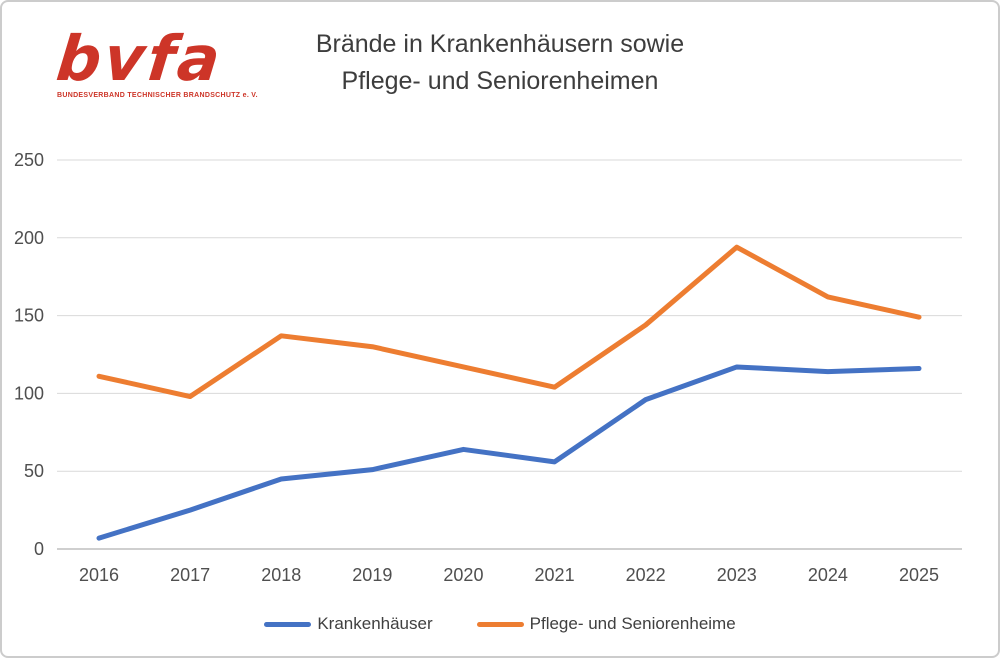 This screenshot has width=1000, height=658. Describe the element at coordinates (737, 575) in the screenshot. I see `x-tick-label: 2023` at that location.